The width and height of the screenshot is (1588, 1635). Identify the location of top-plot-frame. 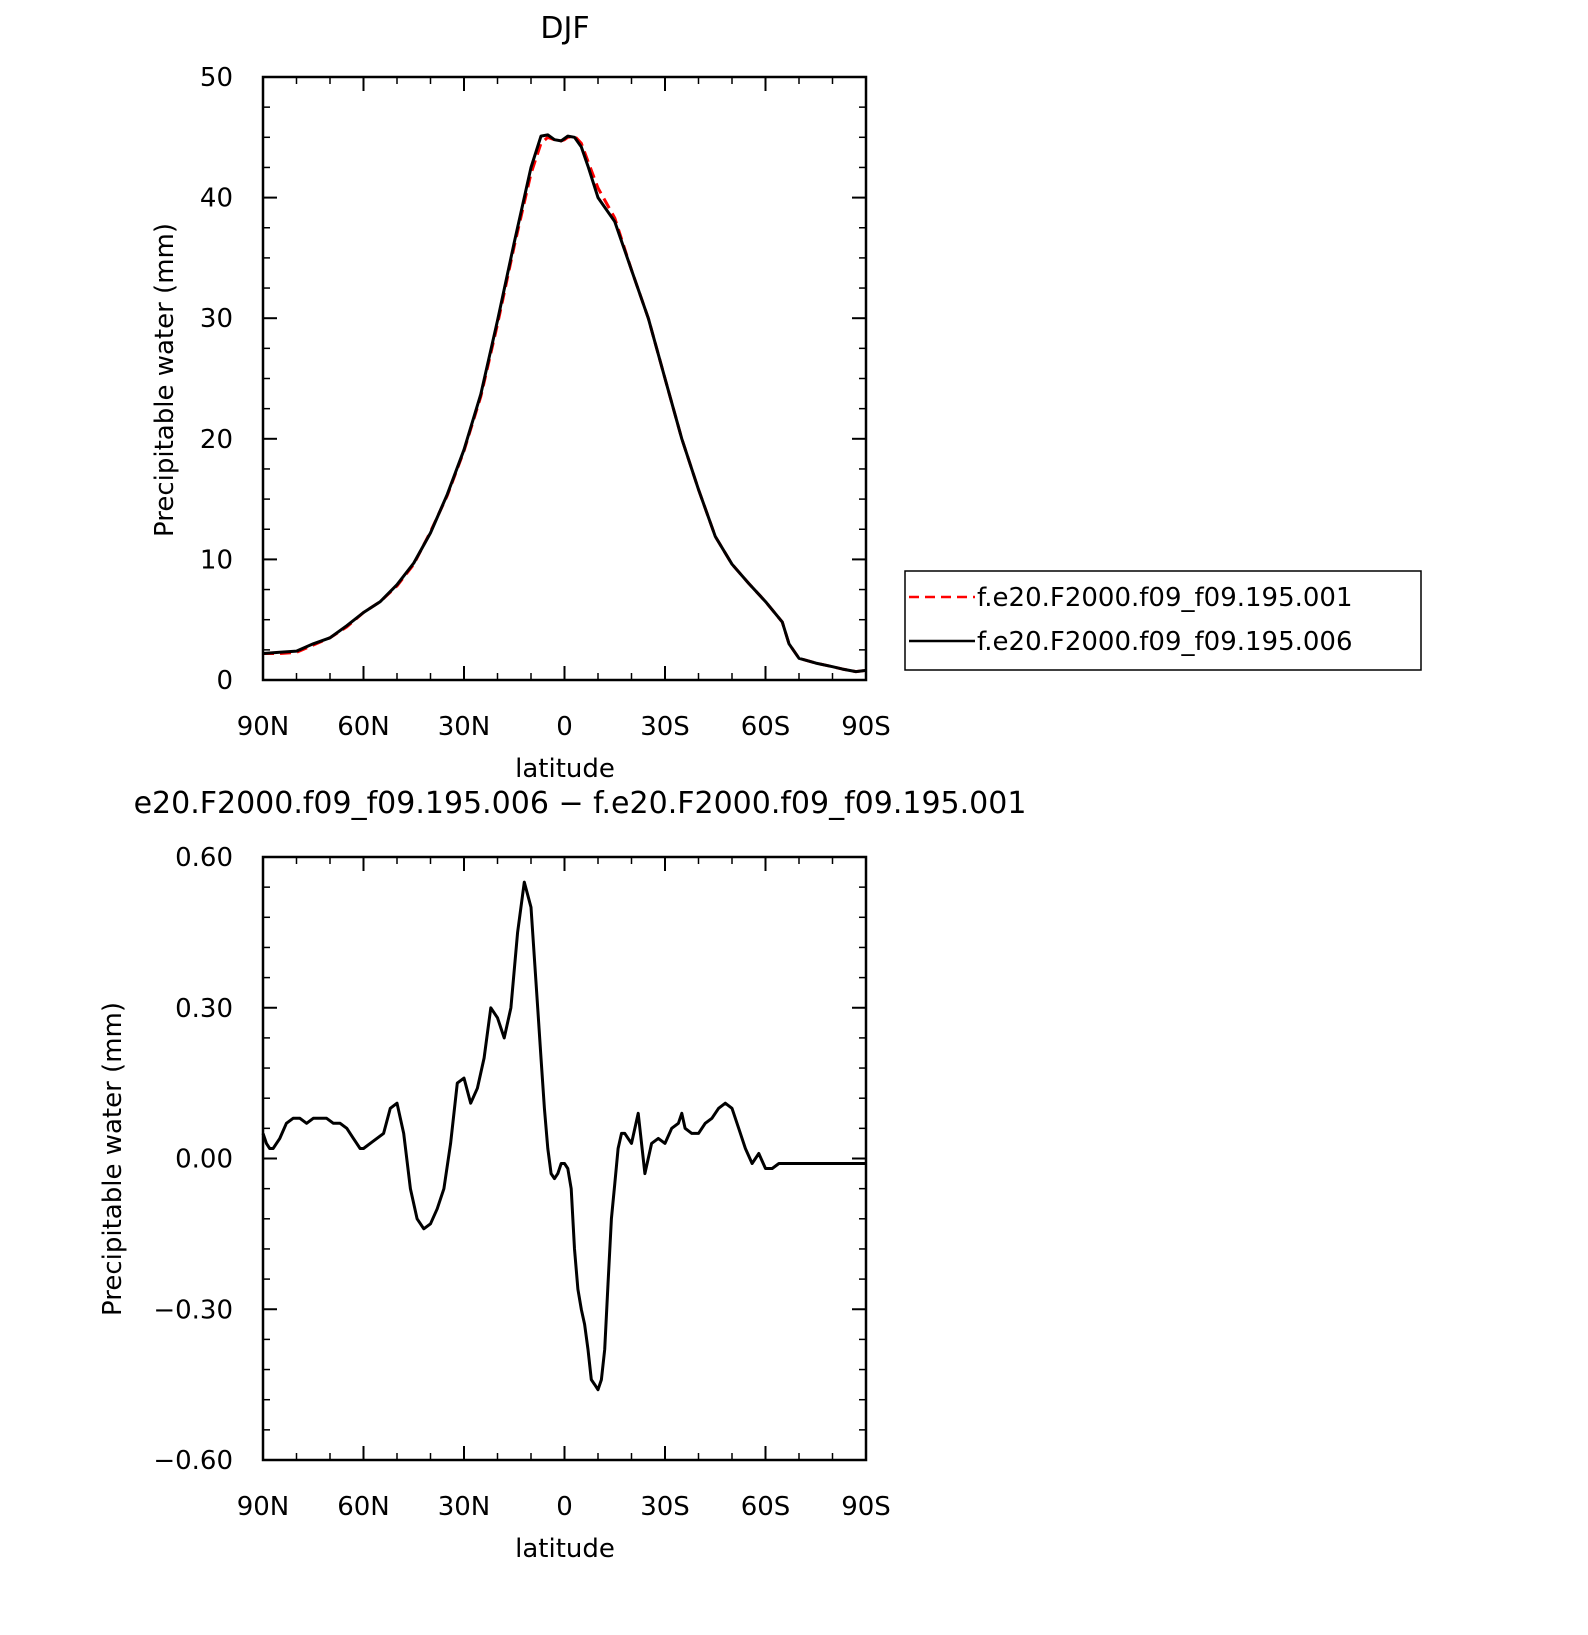
(564, 378).